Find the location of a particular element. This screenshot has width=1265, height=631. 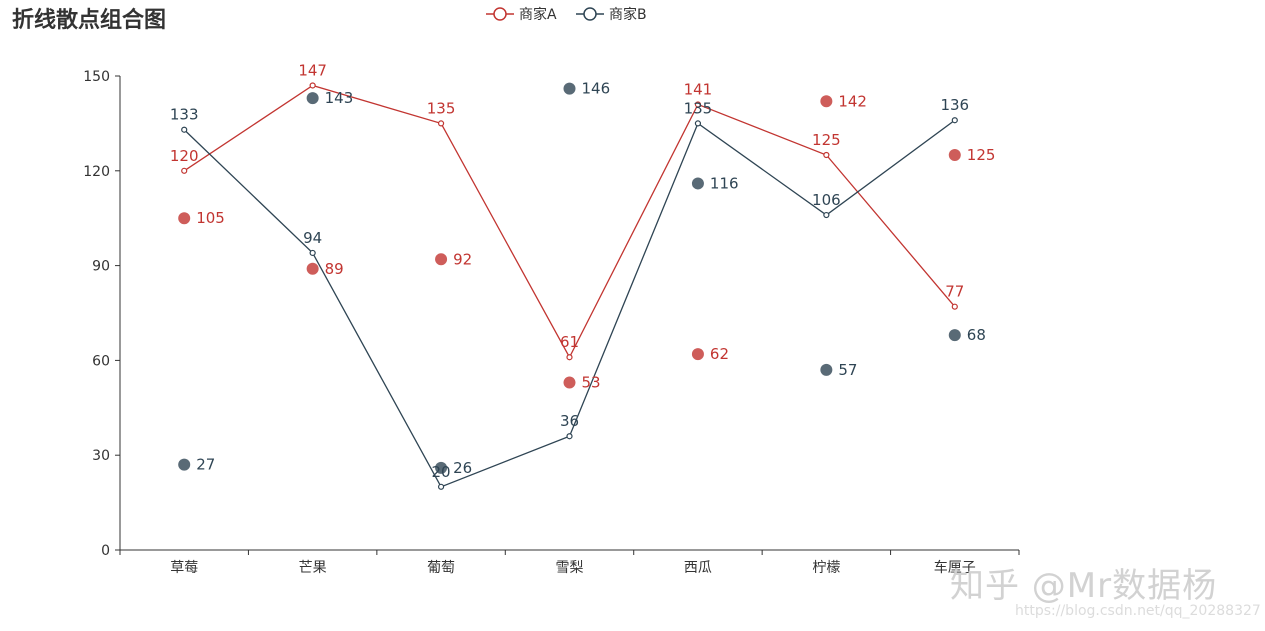

line-data-label: 120 is located at coordinates (184, 156).